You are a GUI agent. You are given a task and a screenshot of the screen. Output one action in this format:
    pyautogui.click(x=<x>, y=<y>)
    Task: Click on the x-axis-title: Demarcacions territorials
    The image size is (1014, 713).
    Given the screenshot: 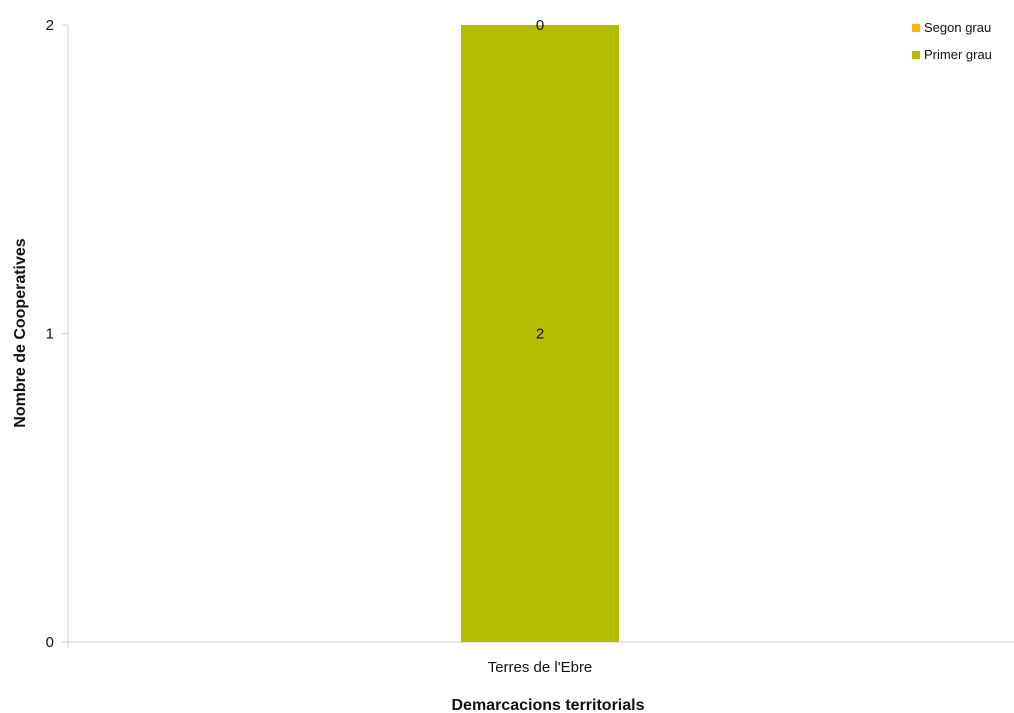 What is the action you would take?
    pyautogui.click(x=548, y=705)
    